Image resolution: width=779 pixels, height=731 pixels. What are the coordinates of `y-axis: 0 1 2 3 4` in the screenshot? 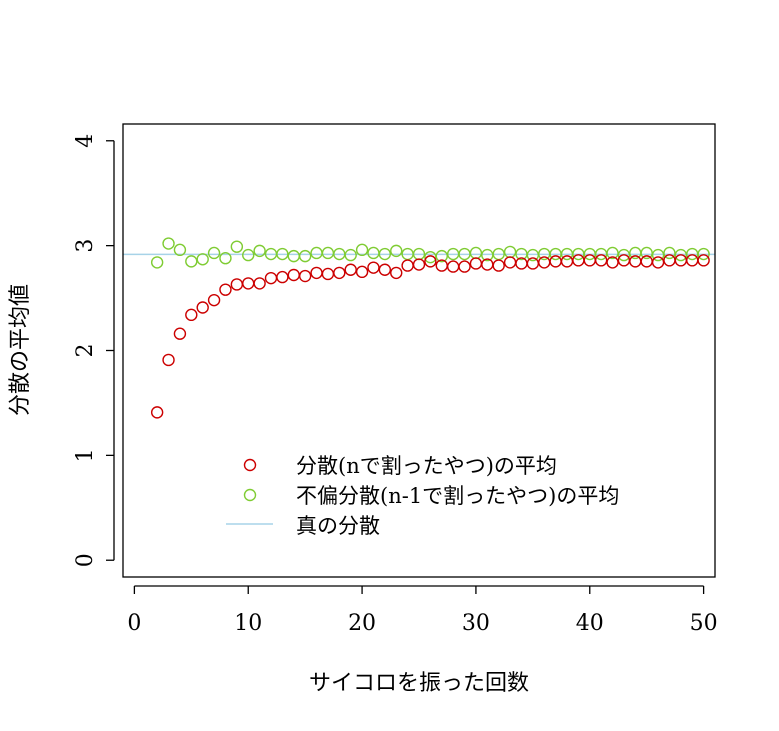 It's located at (94, 350).